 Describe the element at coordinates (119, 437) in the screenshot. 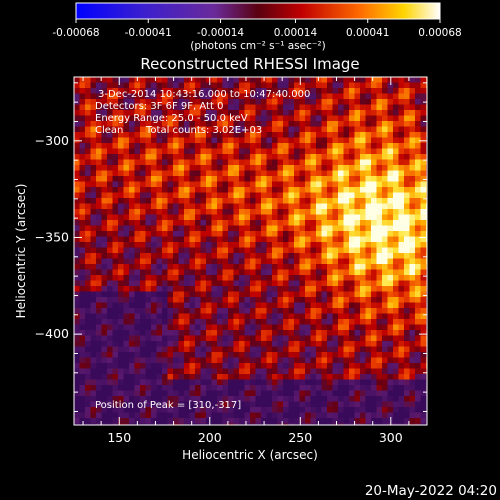

I see `x-tick-label: 150` at that location.